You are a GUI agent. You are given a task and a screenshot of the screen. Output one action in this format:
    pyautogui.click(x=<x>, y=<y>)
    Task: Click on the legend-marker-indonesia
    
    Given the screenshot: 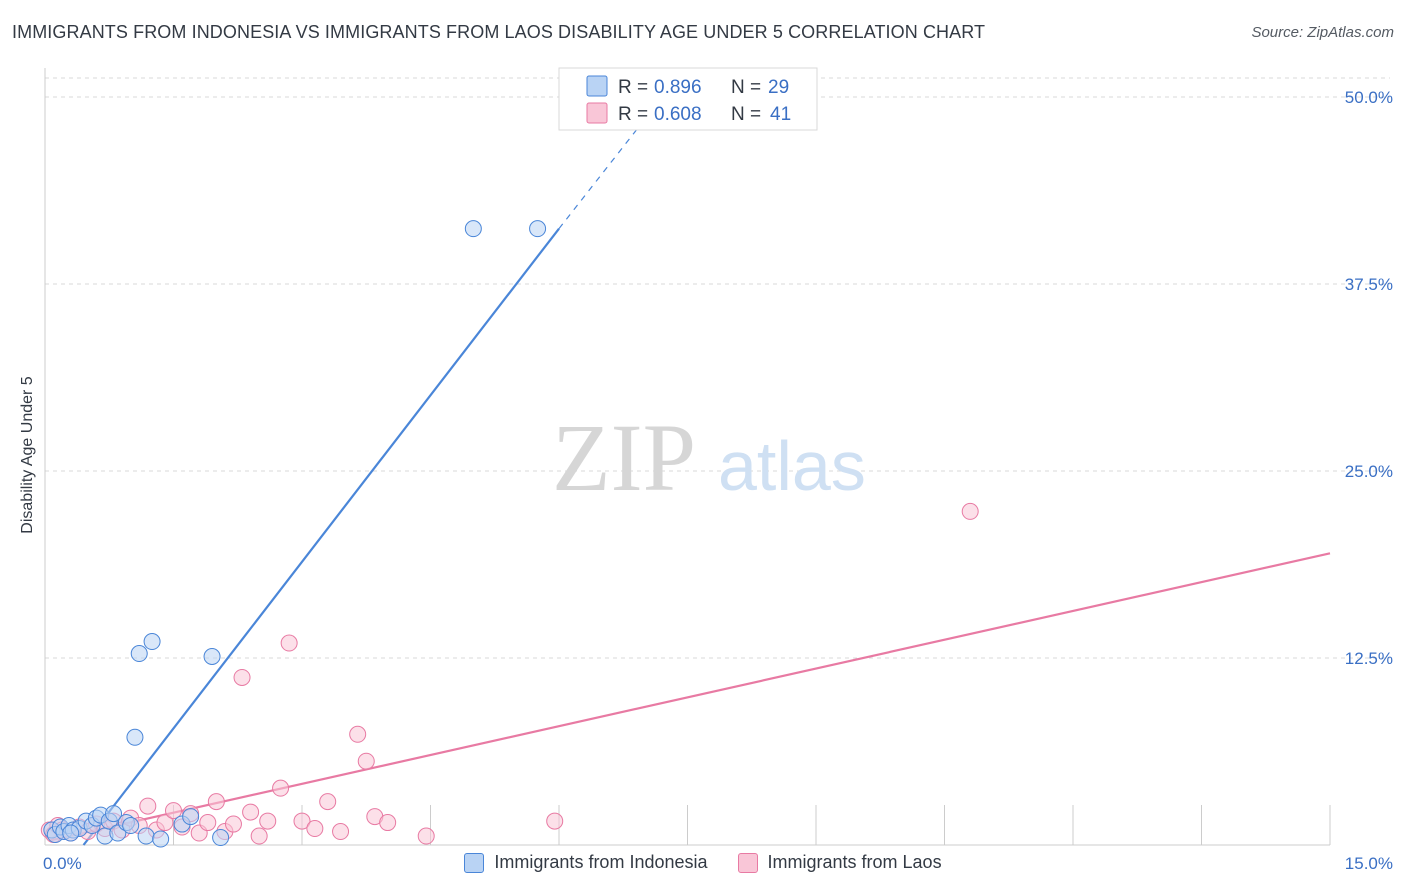 What is the action you would take?
    pyautogui.click(x=474, y=862)
    